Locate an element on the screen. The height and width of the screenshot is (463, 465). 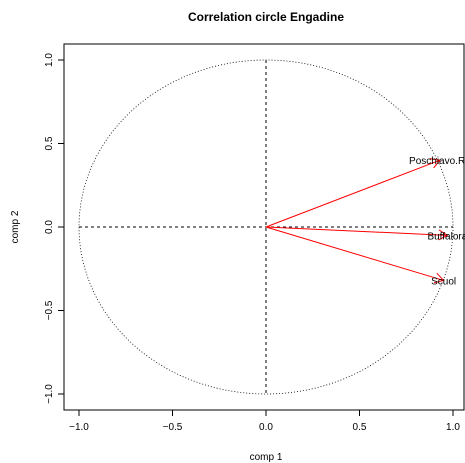
x-tick-label: 1.0 is located at coordinates (453, 427).